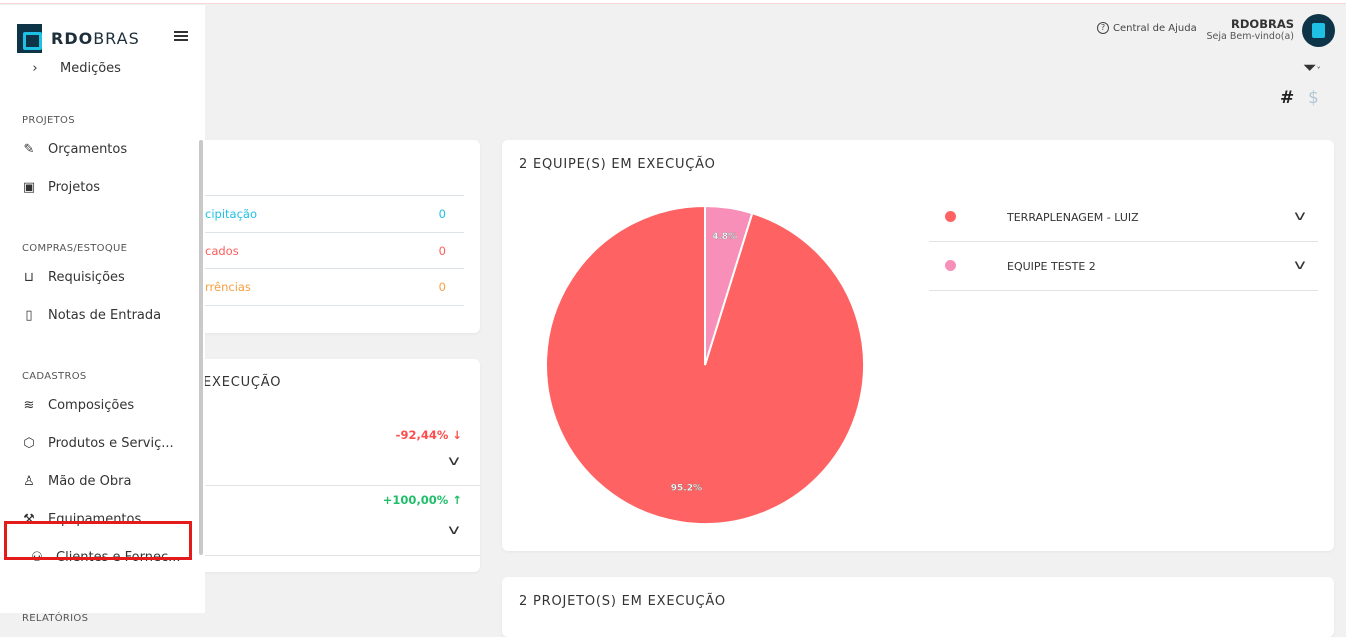 This screenshot has width=1346, height=637. What do you see at coordinates (428, 435) in the screenshot?
I see `variation-value: -92,44% ↓` at bounding box center [428, 435].